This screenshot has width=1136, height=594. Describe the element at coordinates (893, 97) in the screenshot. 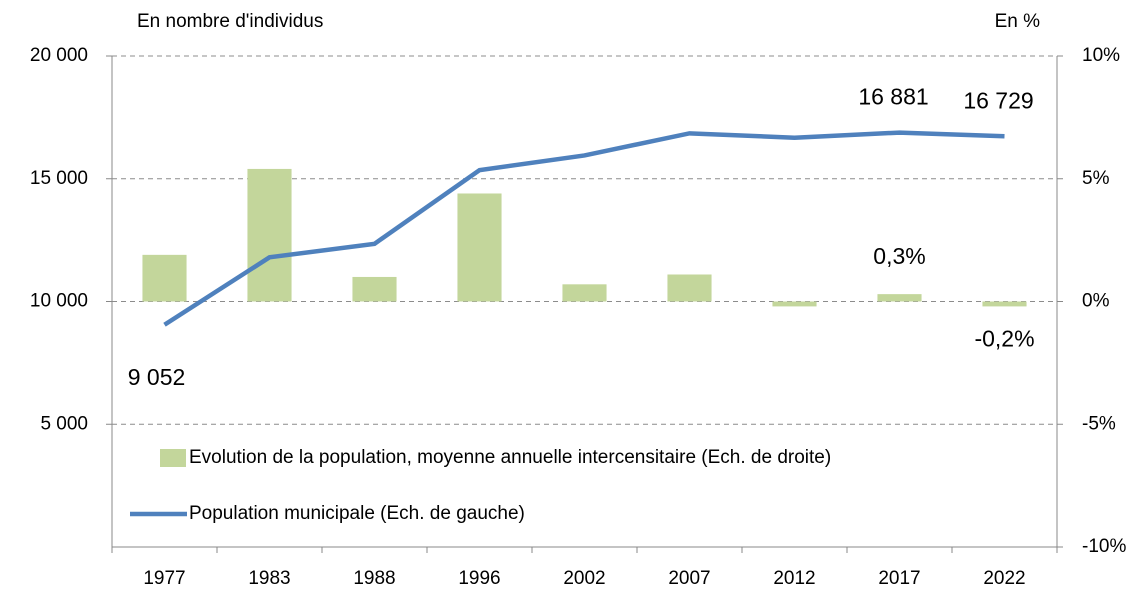

I see `line-value-label: 16 881` at that location.